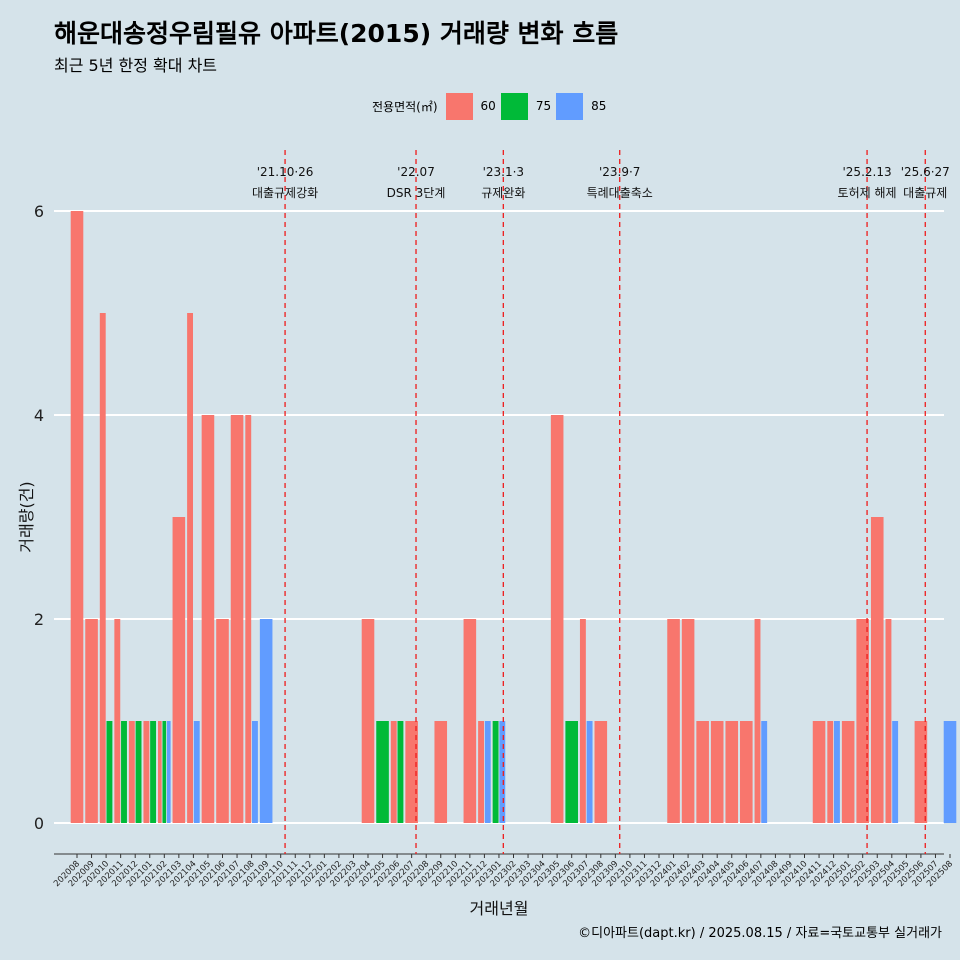 The width and height of the screenshot is (960, 960). I want to click on event-date-202207: '22.07, so click(416, 172).